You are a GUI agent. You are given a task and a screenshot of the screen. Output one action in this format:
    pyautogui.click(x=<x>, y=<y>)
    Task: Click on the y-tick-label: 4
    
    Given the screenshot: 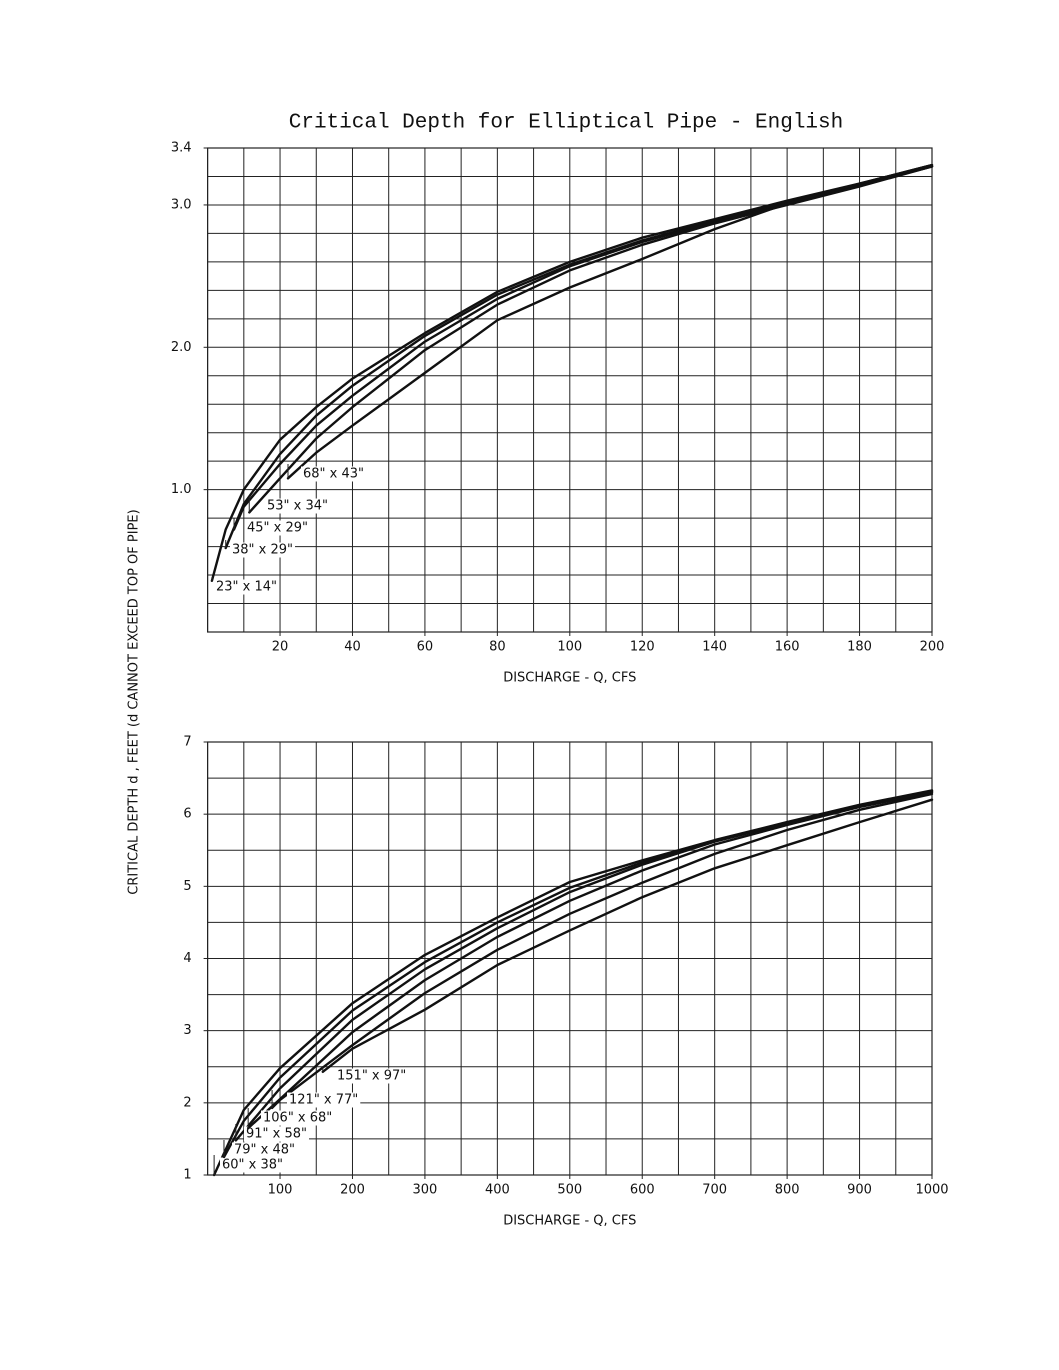 What is the action you would take?
    pyautogui.click(x=187, y=958)
    